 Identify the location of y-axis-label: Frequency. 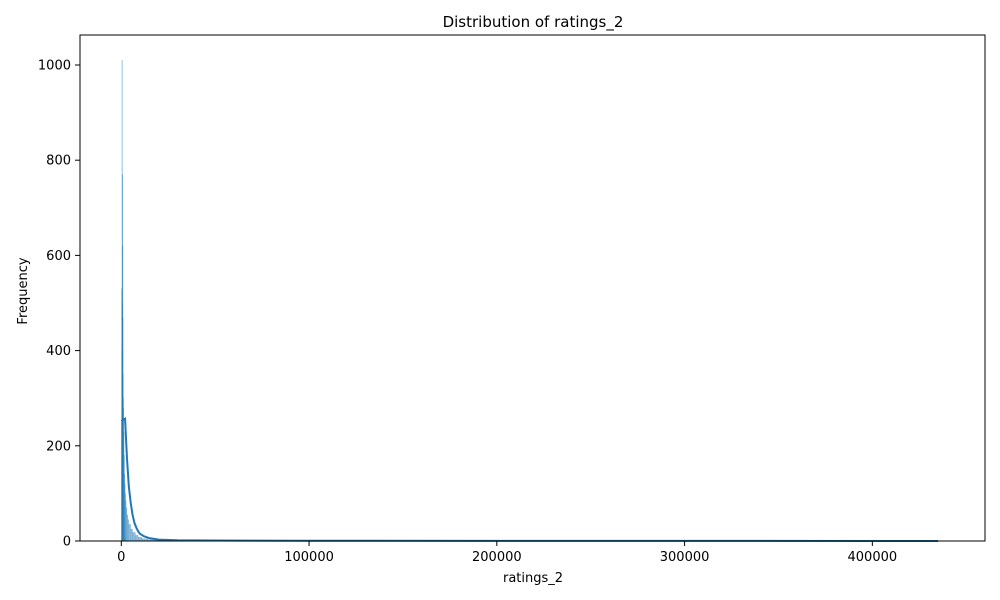
(23, 290).